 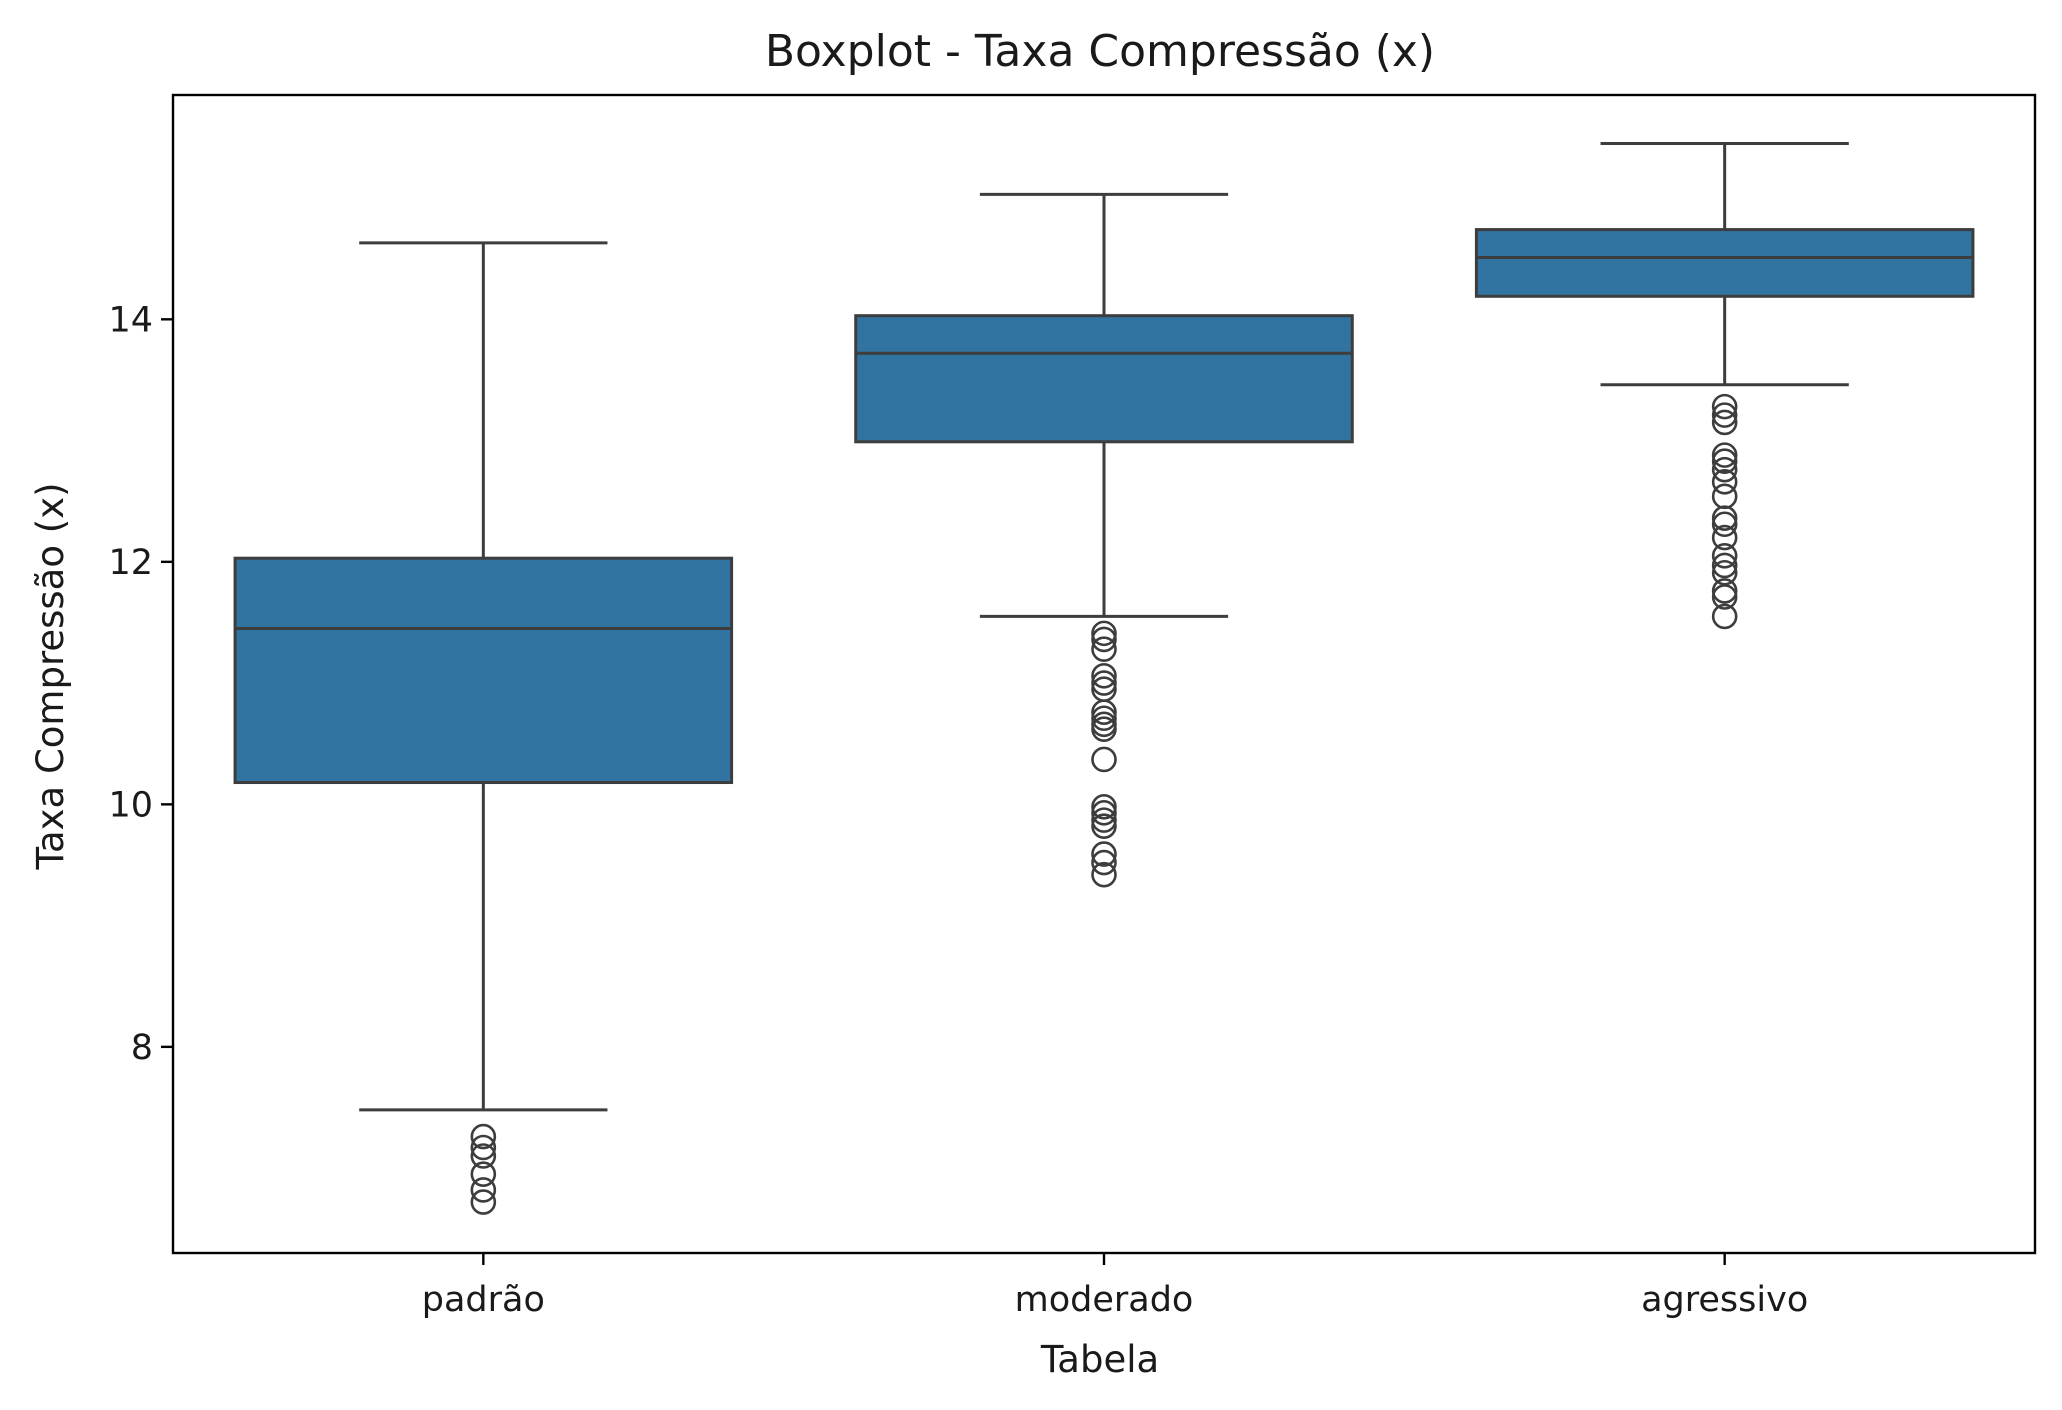 I want to click on x-axis: padrão moderado agressivo, so click(x=1115, y=1286).